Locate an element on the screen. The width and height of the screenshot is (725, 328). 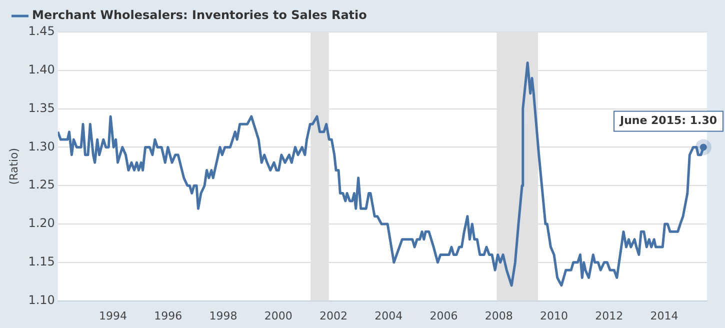
x-tick-label: 1996 is located at coordinates (168, 315).